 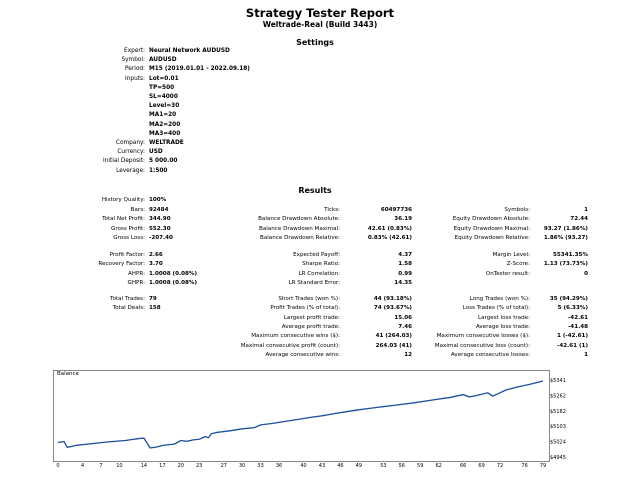 What do you see at coordinates (158, 200) in the screenshot?
I see `history-quality-value: 100%` at bounding box center [158, 200].